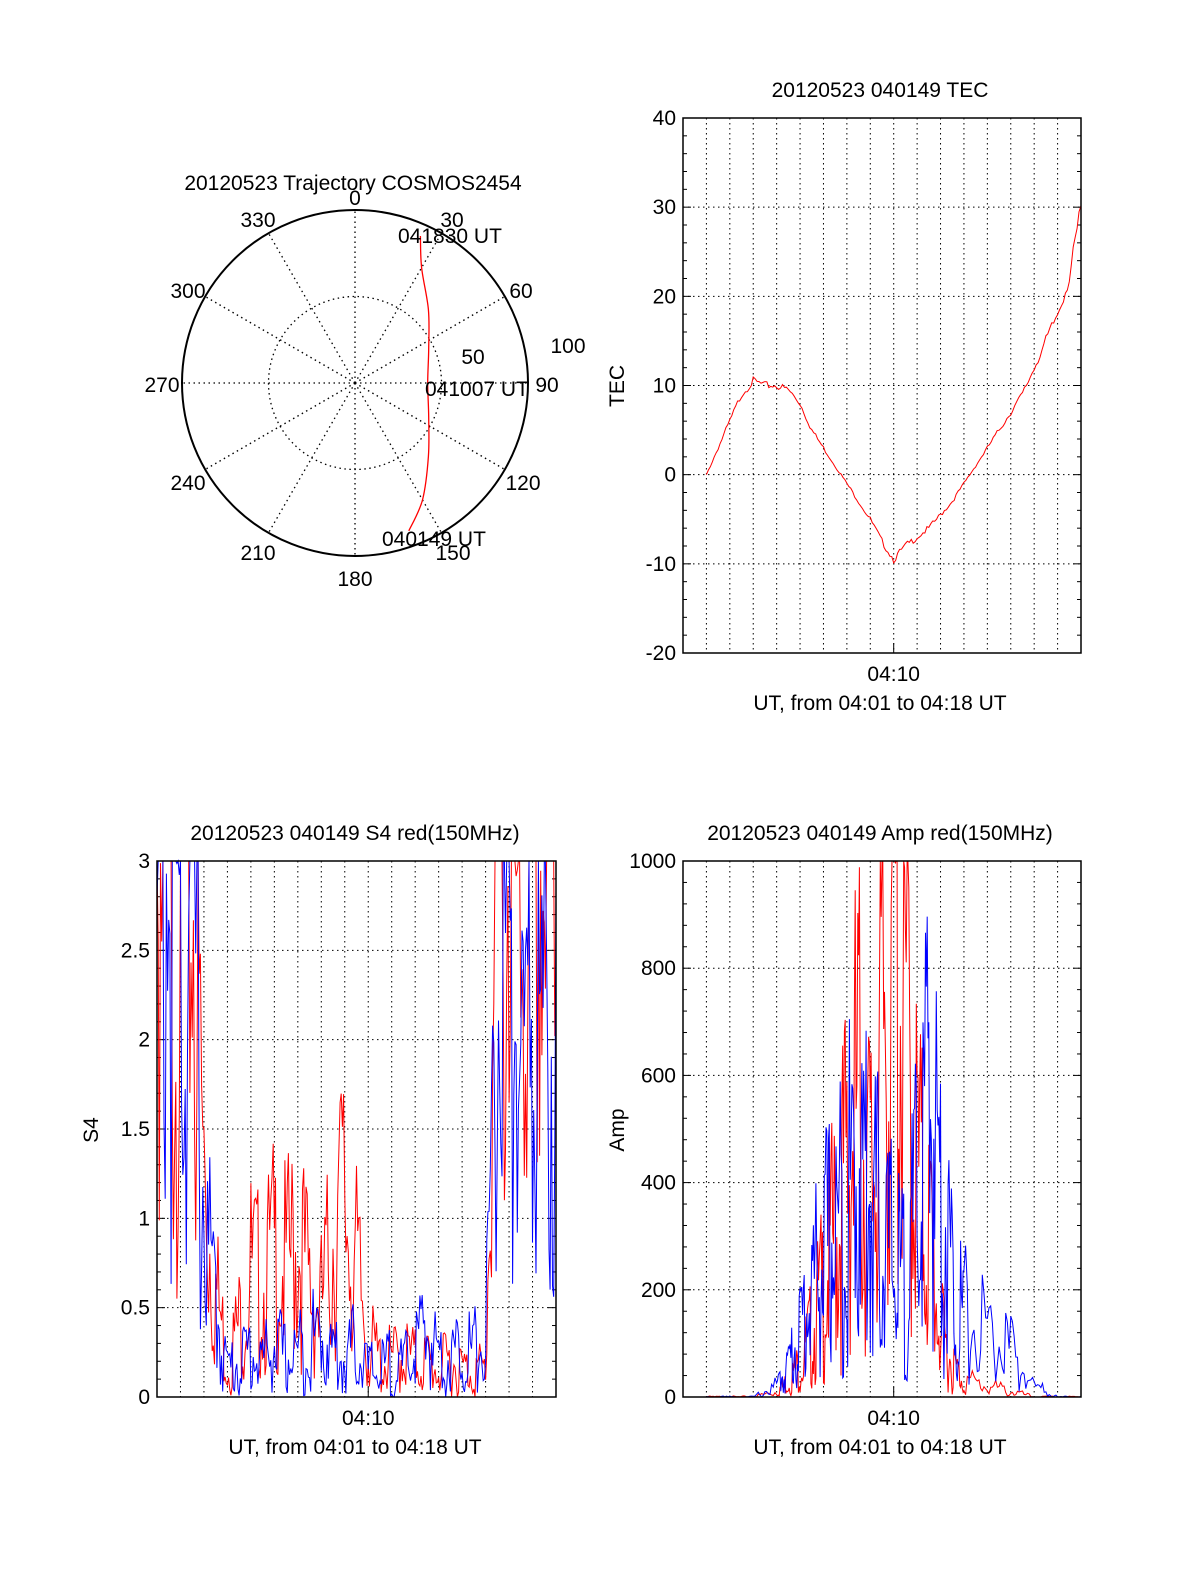 Image resolution: width=1200 pixels, height=1575 pixels. I want to click on polar-title: 20120523 Trajectory COSMOS2454, so click(353, 183).